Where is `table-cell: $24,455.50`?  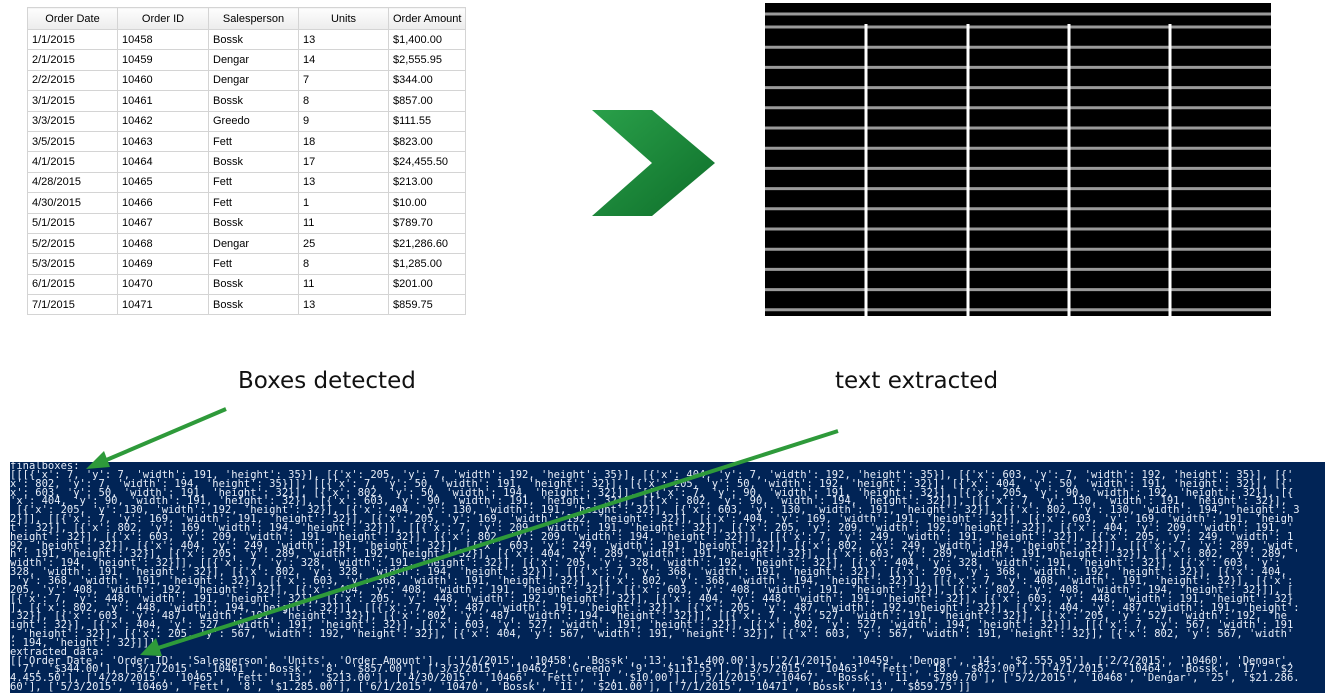
table-cell: $24,455.50 is located at coordinates (427, 162).